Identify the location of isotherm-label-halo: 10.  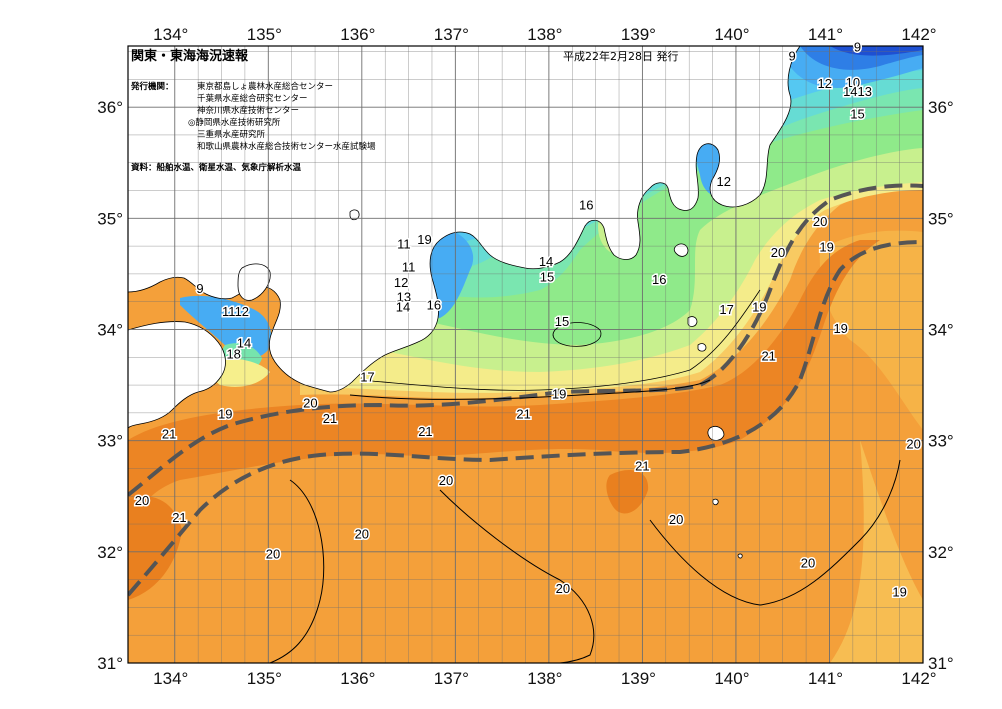
(853, 82).